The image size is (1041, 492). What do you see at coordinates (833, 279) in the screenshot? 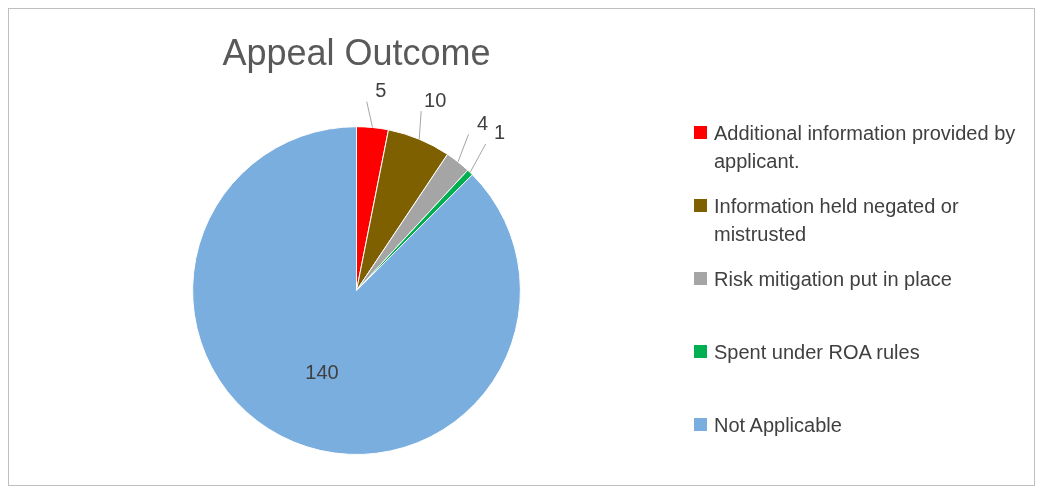
I see `legend-label: Risk mitigation put in place` at bounding box center [833, 279].